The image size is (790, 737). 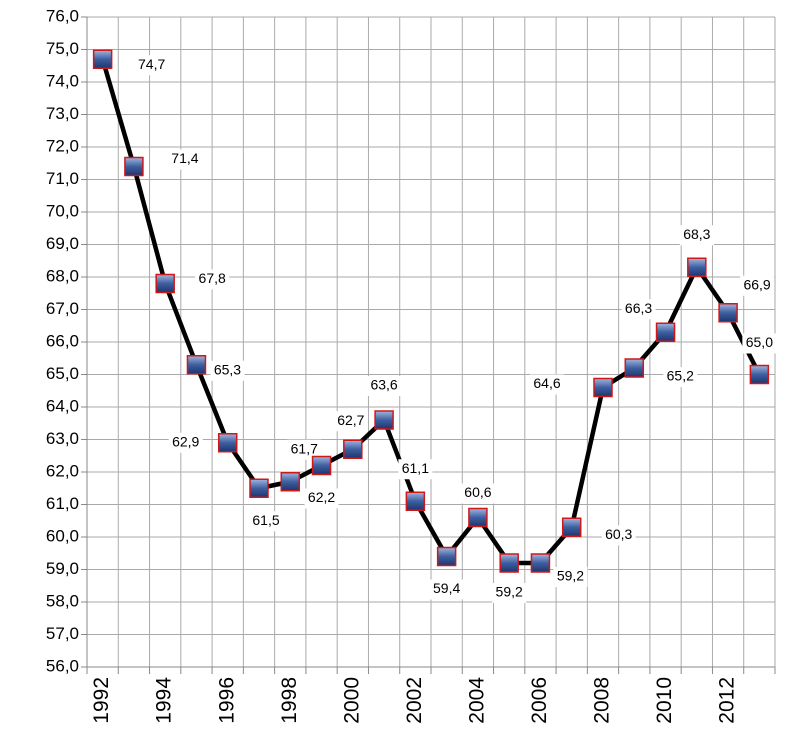 I want to click on data-label-group: 60,3, so click(x=618, y=535).